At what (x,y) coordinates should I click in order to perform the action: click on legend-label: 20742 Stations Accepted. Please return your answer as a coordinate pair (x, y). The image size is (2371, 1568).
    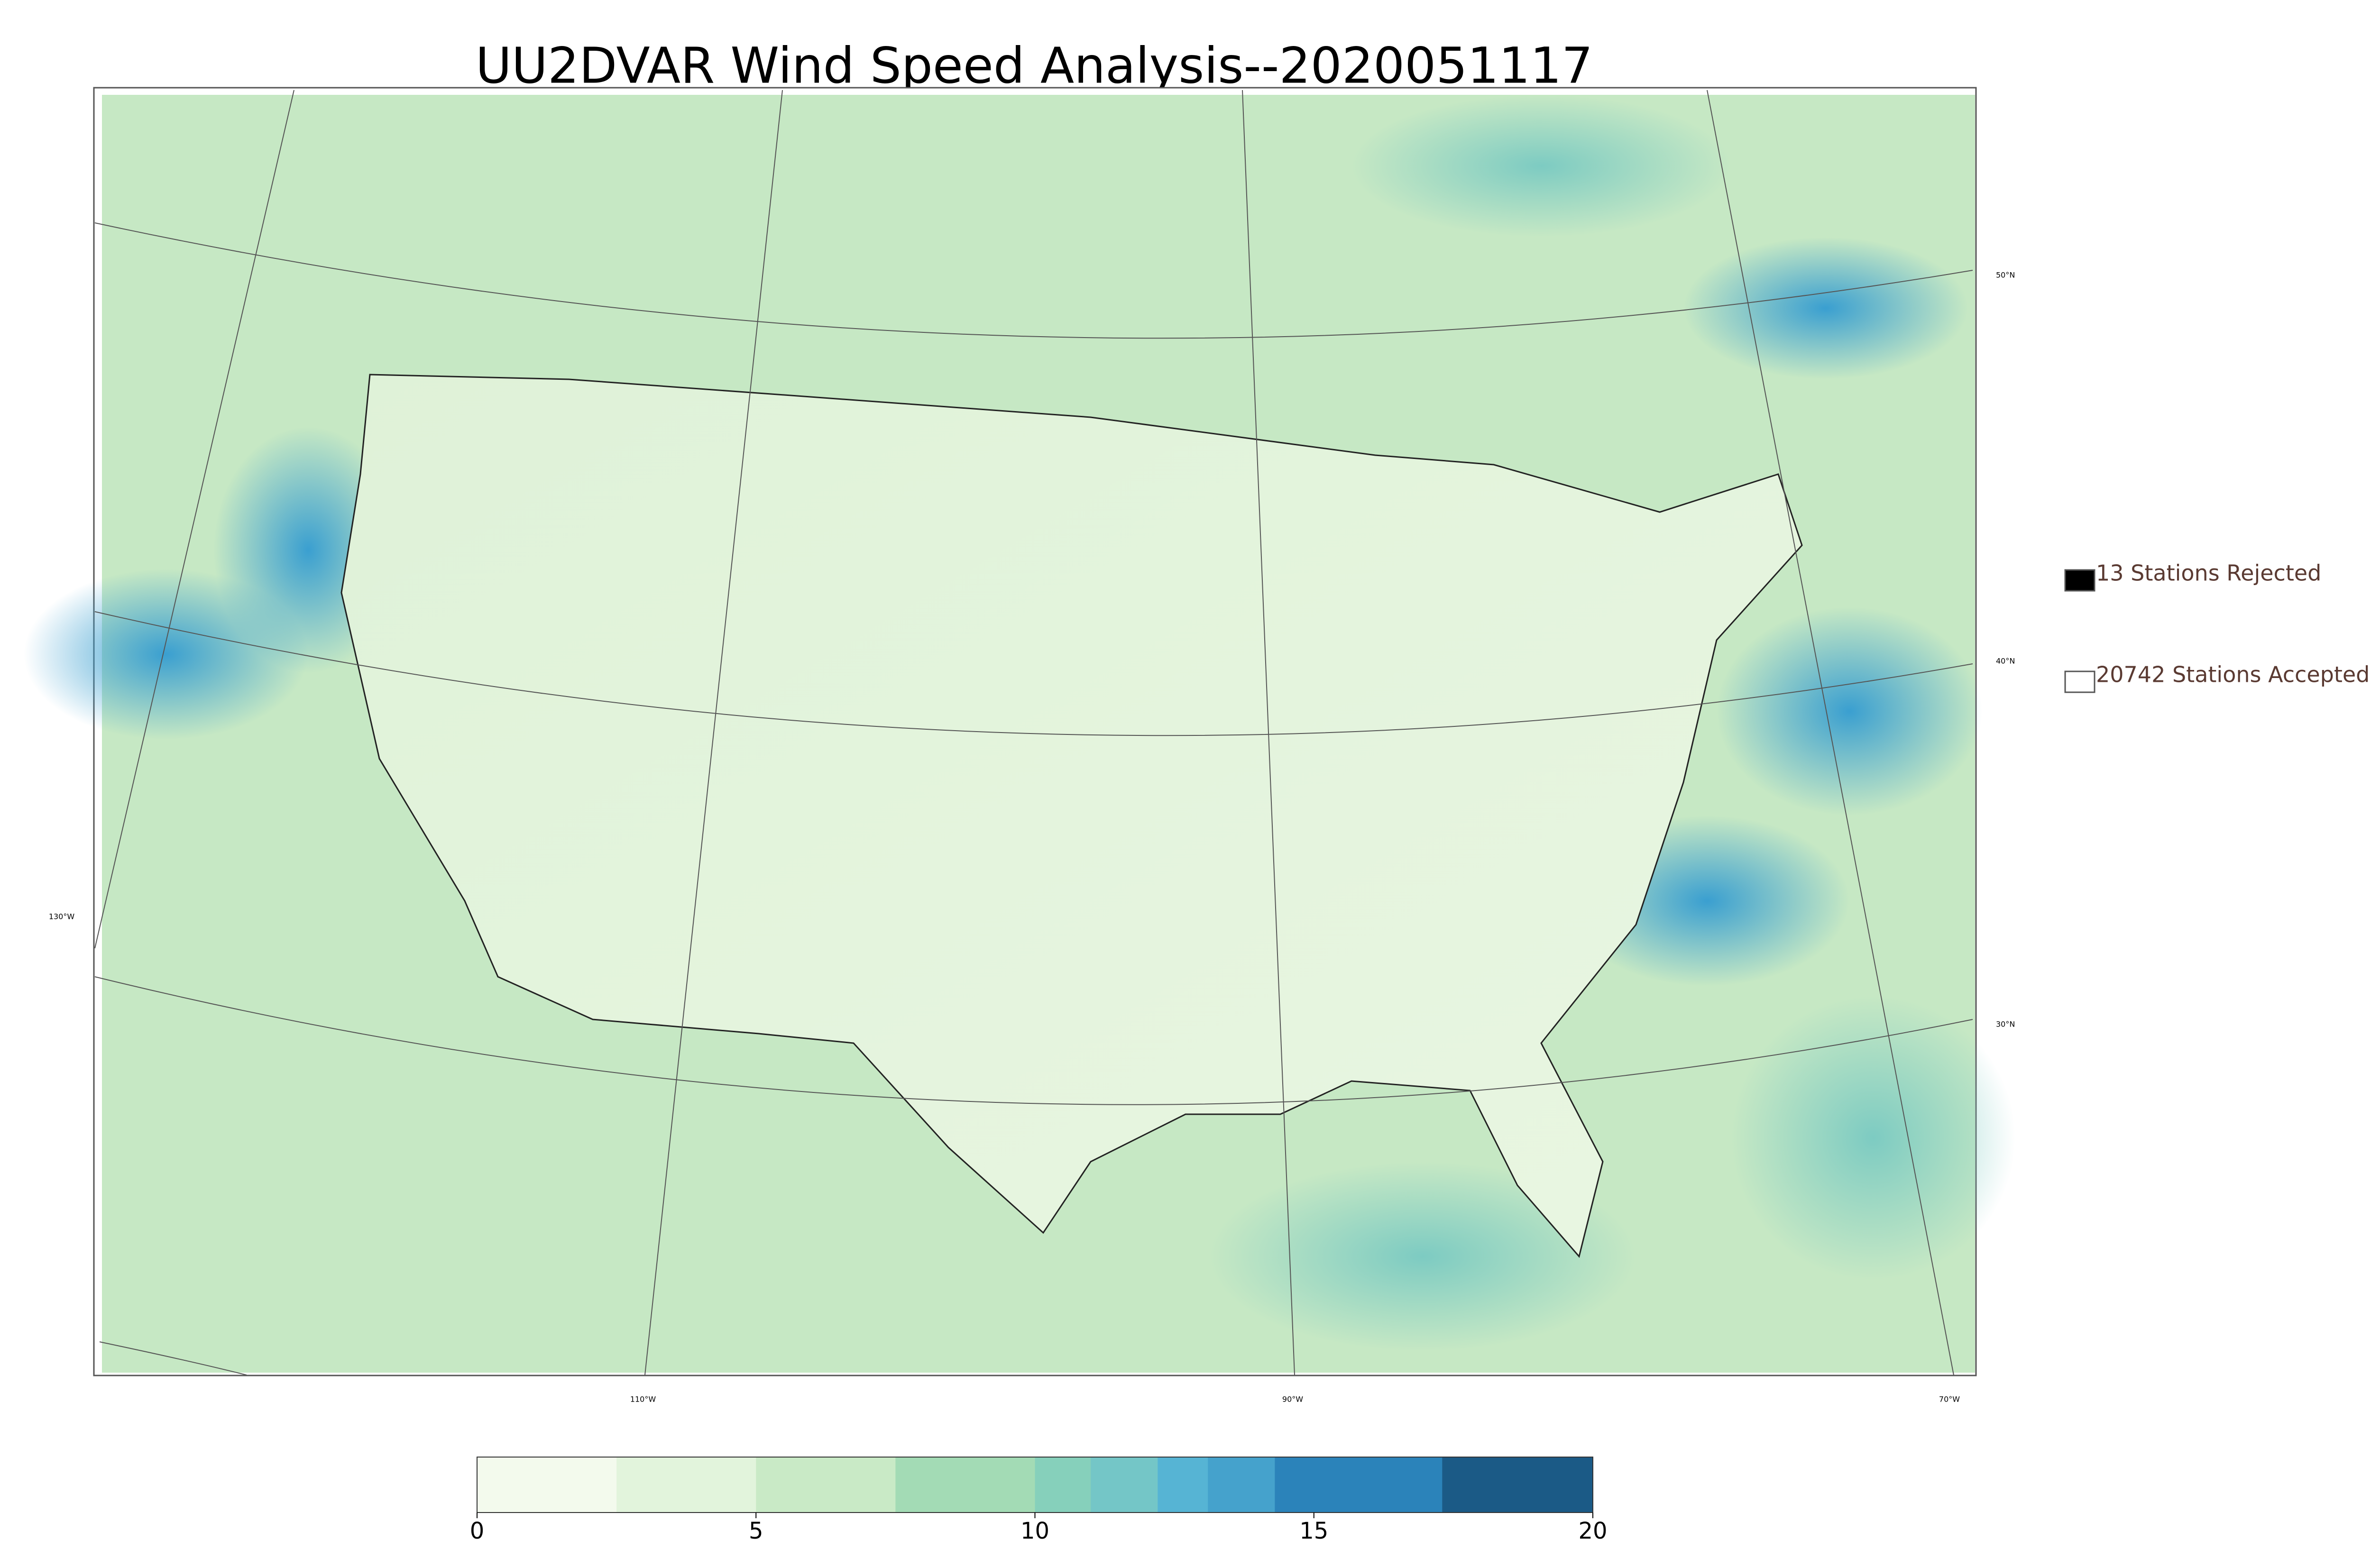
    Looking at the image, I should click on (2233, 675).